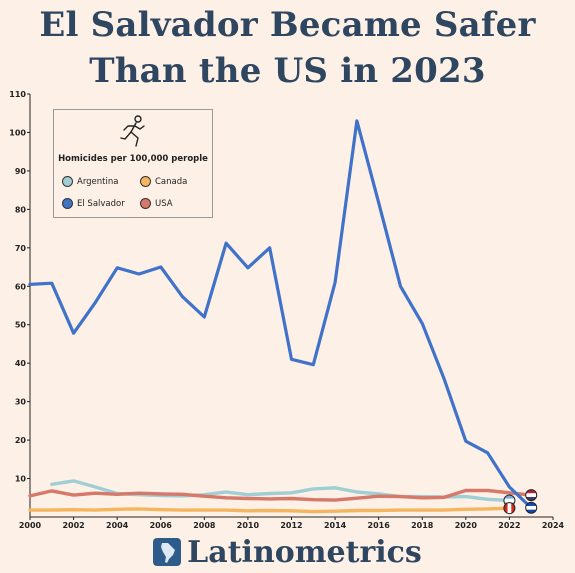 This screenshot has height=573, width=575. What do you see at coordinates (17, 132) in the screenshot?
I see `y-tick-label: 100` at bounding box center [17, 132].